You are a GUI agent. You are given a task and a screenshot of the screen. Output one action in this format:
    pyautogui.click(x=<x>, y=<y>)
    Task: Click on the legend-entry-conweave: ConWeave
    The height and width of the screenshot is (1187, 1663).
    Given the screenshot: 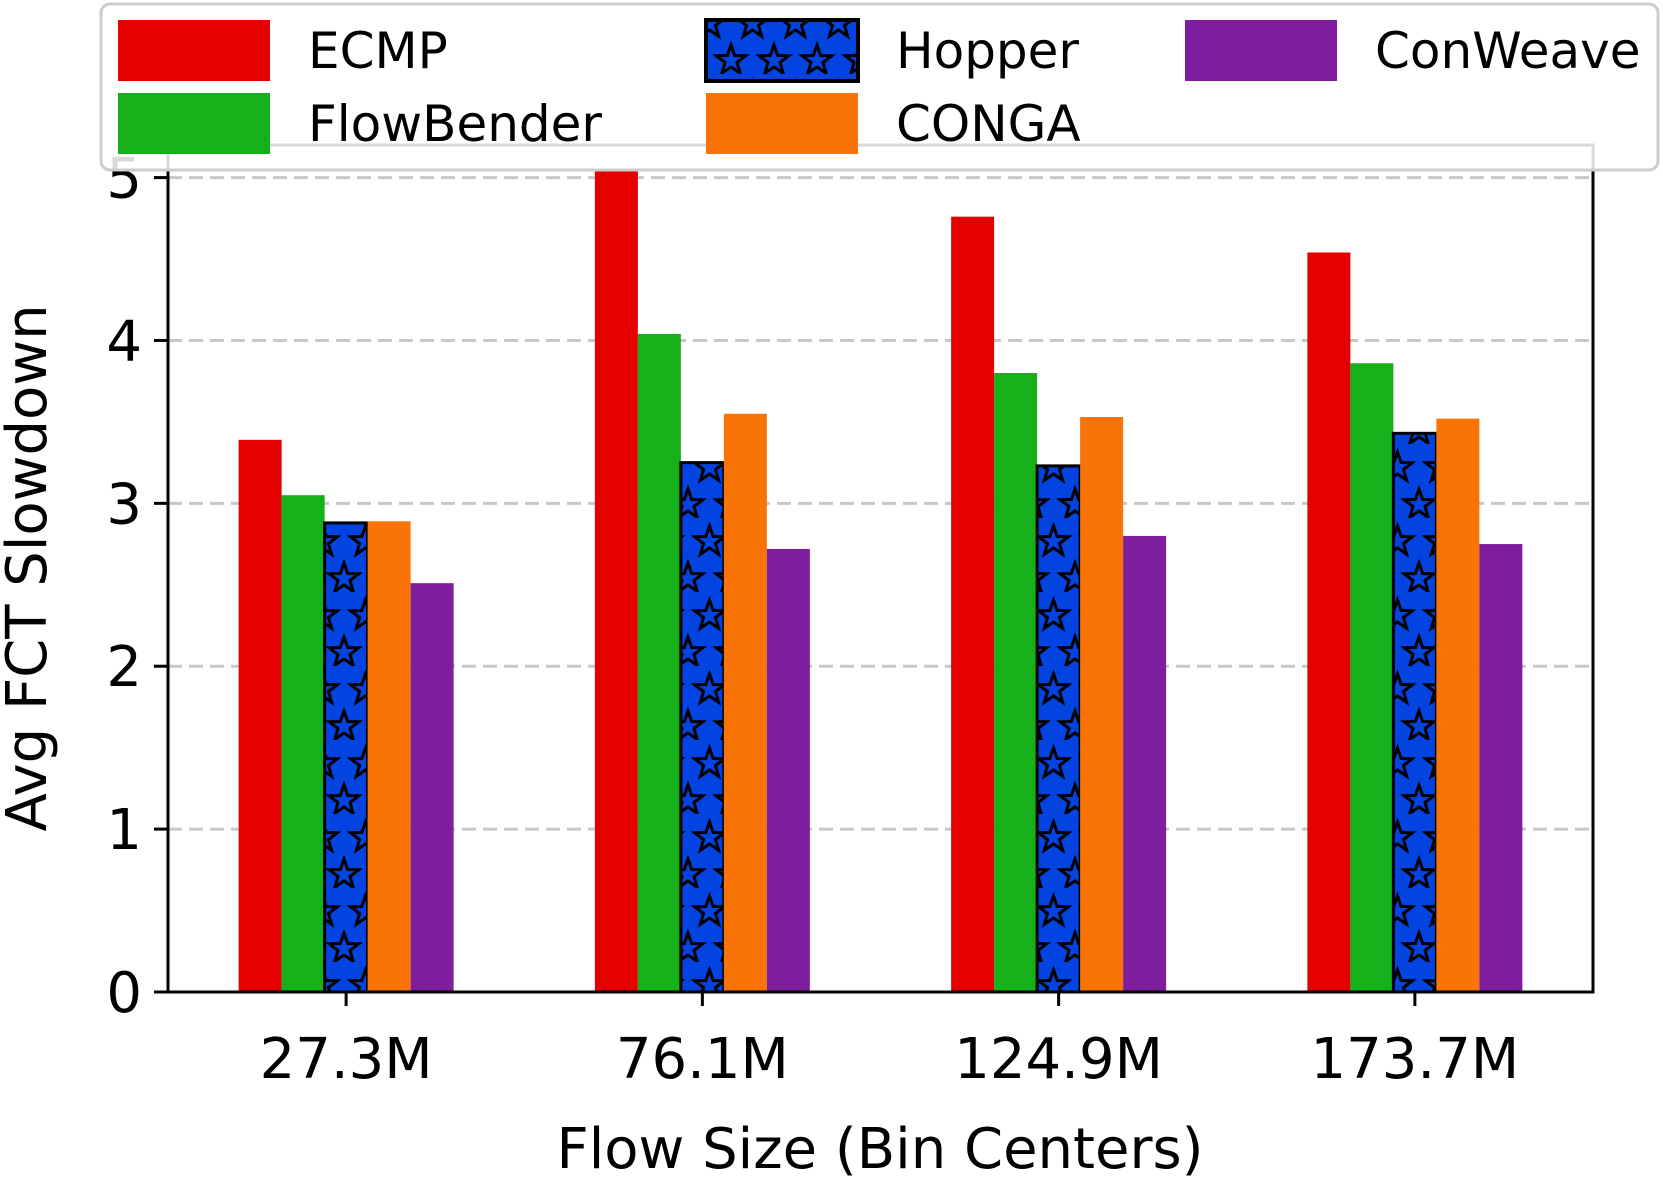 What is the action you would take?
    pyautogui.click(x=1412, y=50)
    